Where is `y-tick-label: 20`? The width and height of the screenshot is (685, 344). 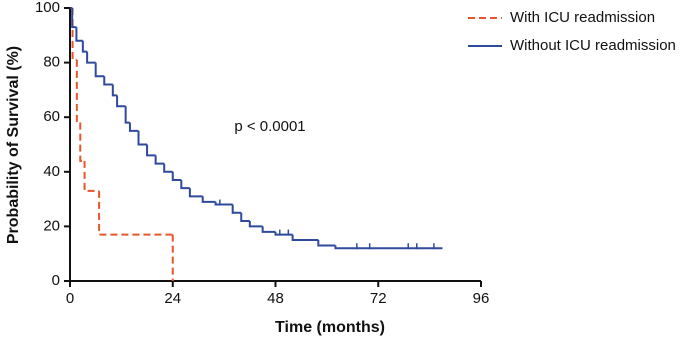
y-tick-label: 20 is located at coordinates (51, 225).